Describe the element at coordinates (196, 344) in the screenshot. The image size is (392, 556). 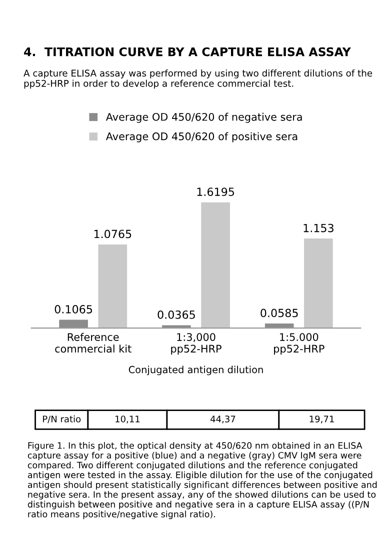
I see `x-tick-label: 1:3,000 pp52-HRP` at that location.